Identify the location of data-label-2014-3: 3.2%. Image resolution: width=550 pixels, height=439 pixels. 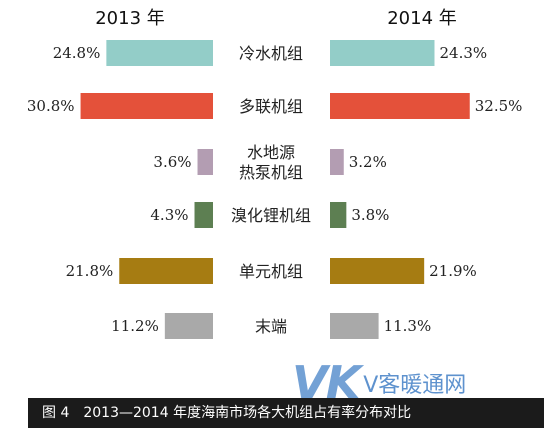
(368, 162).